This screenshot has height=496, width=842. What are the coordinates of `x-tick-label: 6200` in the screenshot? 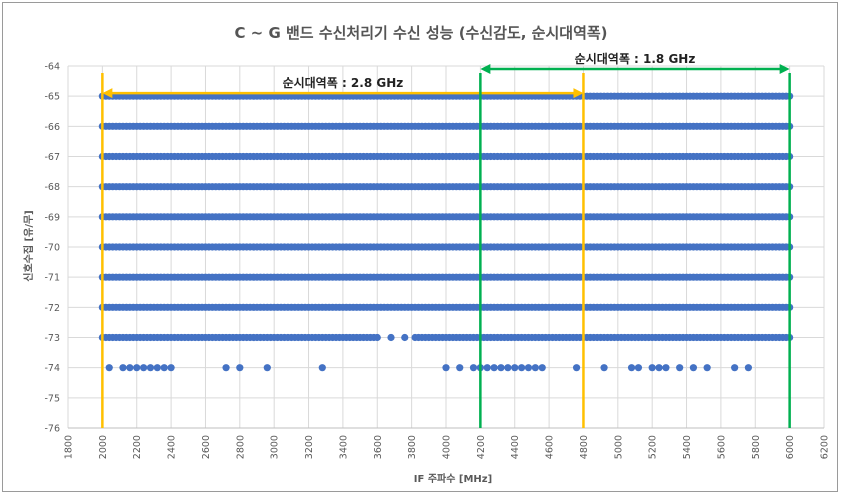 It's located at (825, 447).